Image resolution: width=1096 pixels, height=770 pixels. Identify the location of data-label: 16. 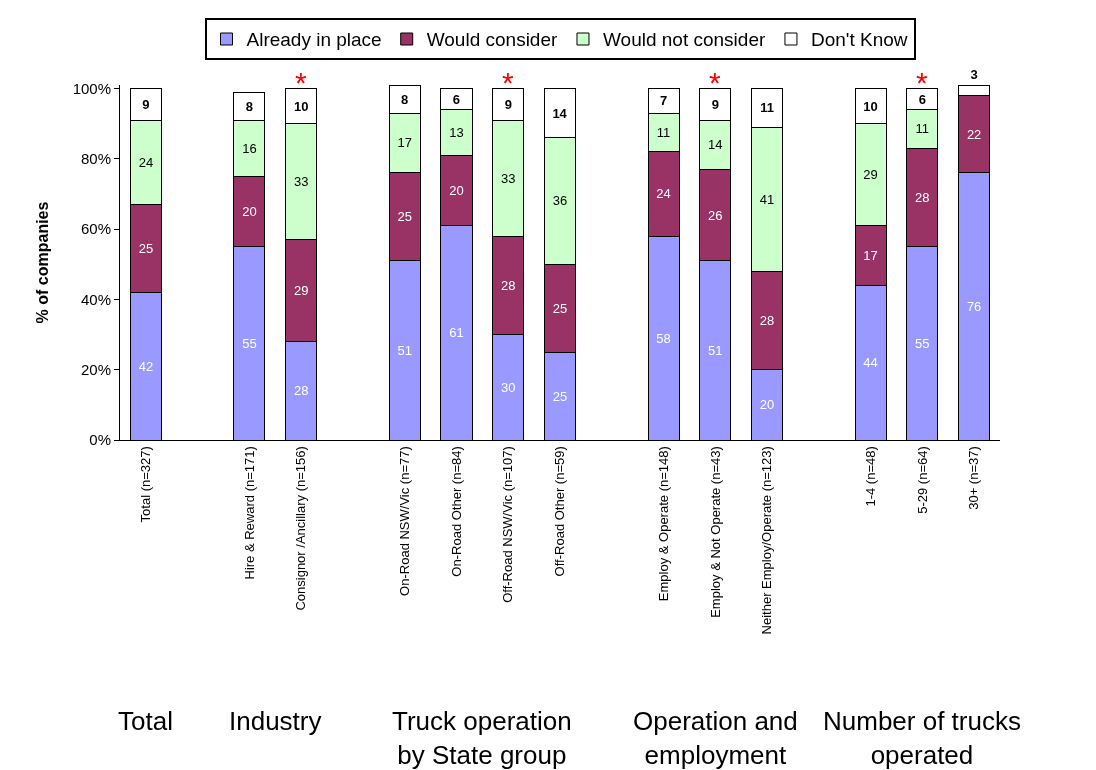
(249, 148).